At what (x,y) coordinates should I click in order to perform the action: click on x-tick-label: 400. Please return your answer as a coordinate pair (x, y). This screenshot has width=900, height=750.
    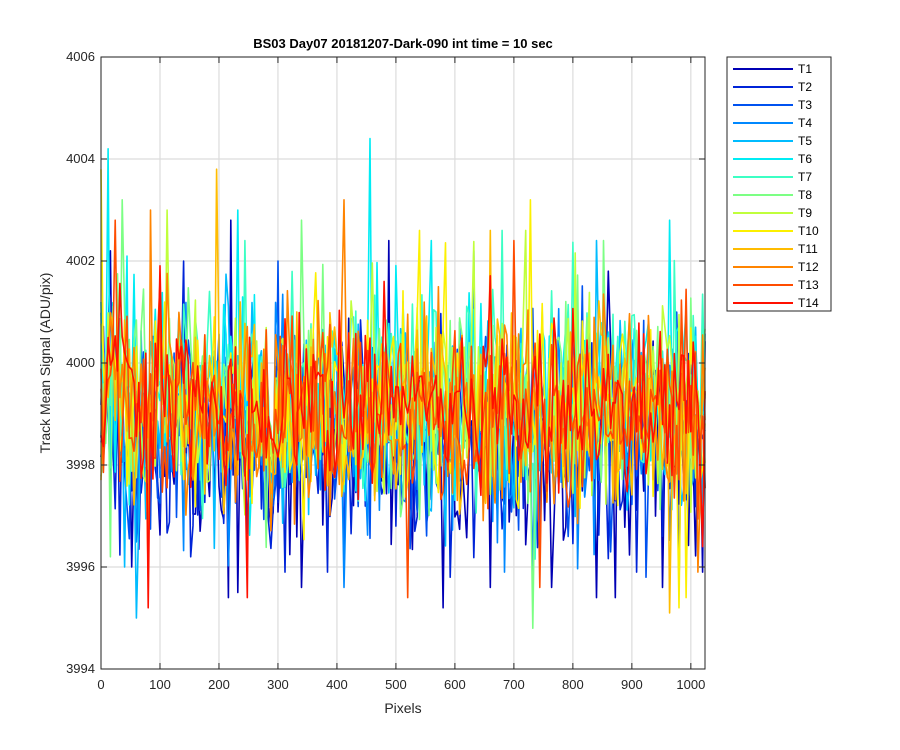
    Looking at the image, I should click on (337, 684).